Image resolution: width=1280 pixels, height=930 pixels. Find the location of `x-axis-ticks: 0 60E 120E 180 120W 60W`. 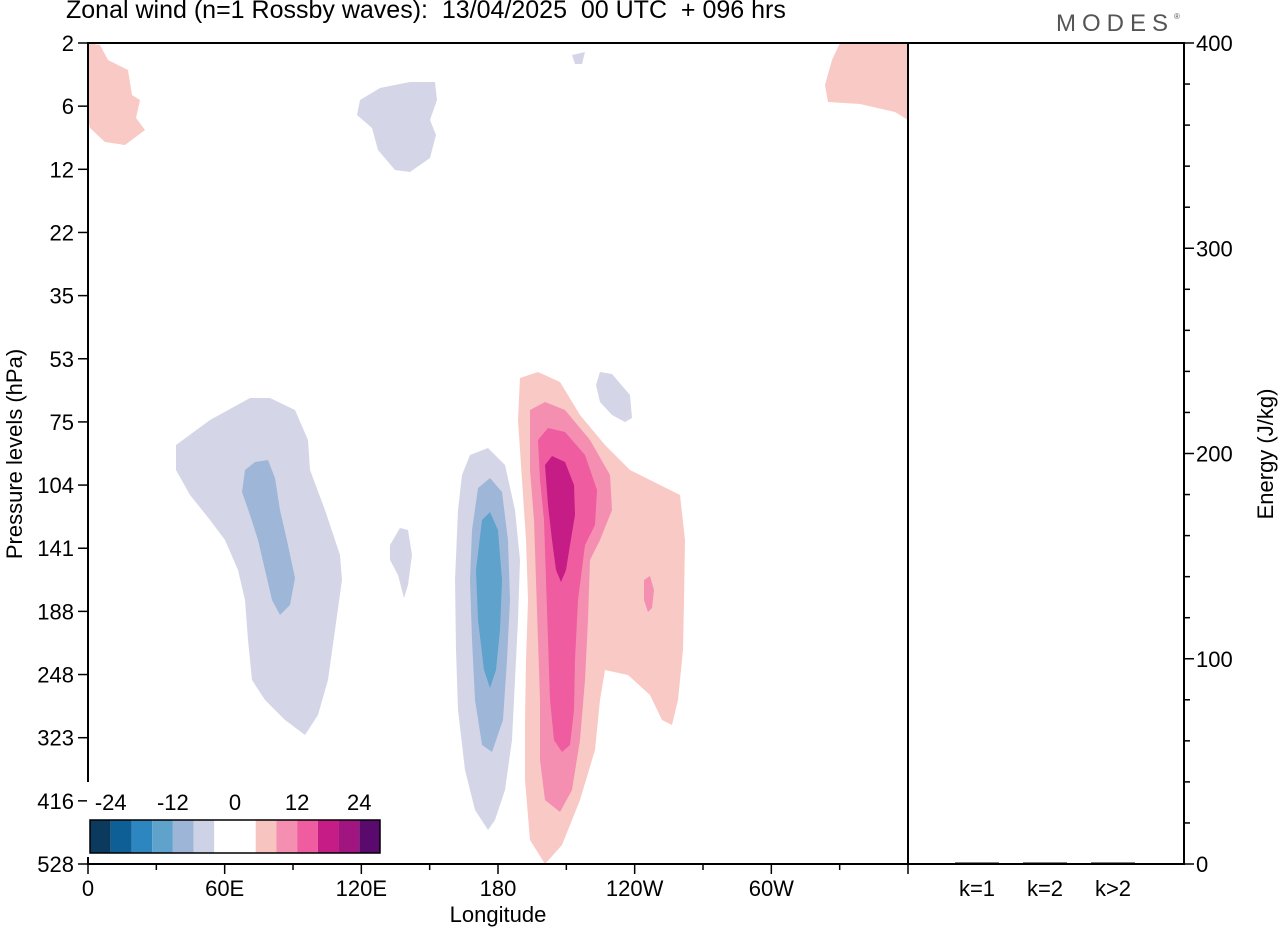

x-axis-ticks: 0 60E 120E 180 120W 60W is located at coordinates (495, 882).